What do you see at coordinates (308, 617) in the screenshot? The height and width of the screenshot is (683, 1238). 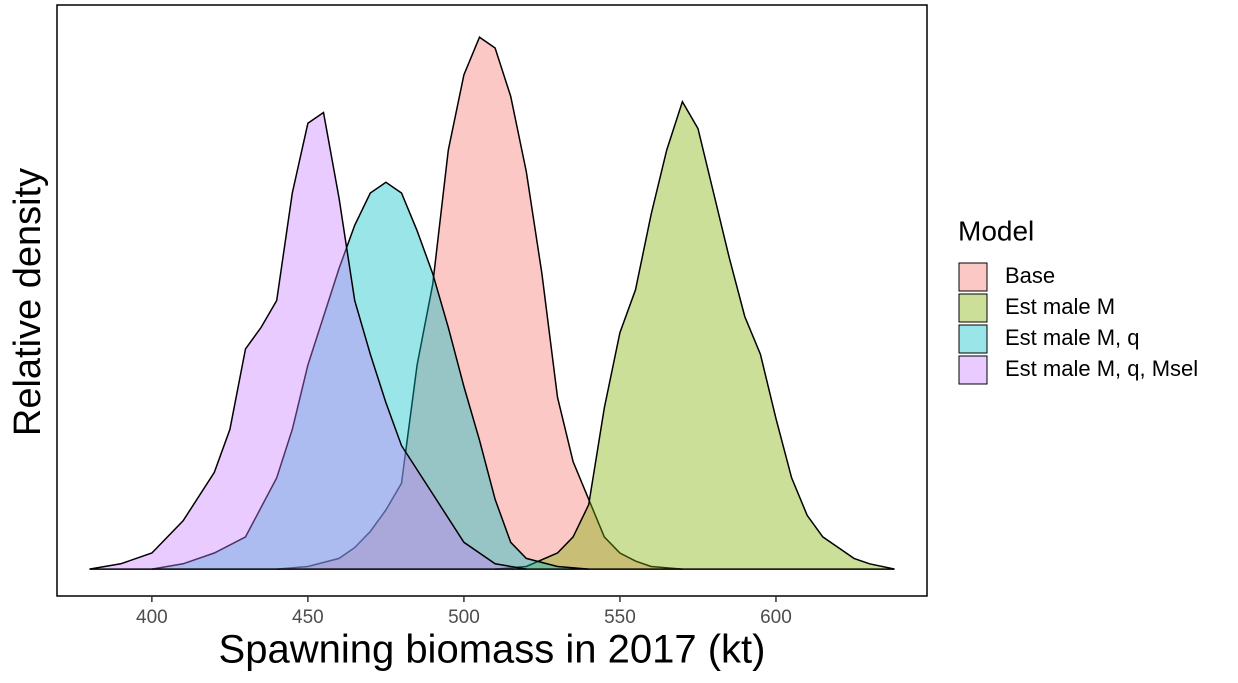 I see `x-tick-label: 450` at bounding box center [308, 617].